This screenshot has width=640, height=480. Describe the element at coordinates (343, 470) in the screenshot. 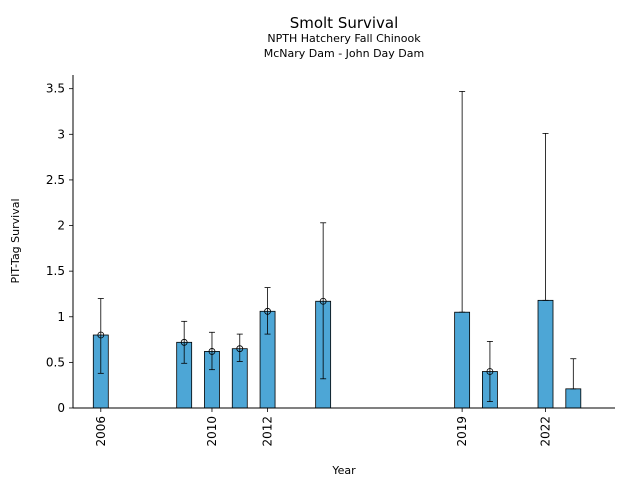

I see `x-axis-label: Year` at that location.